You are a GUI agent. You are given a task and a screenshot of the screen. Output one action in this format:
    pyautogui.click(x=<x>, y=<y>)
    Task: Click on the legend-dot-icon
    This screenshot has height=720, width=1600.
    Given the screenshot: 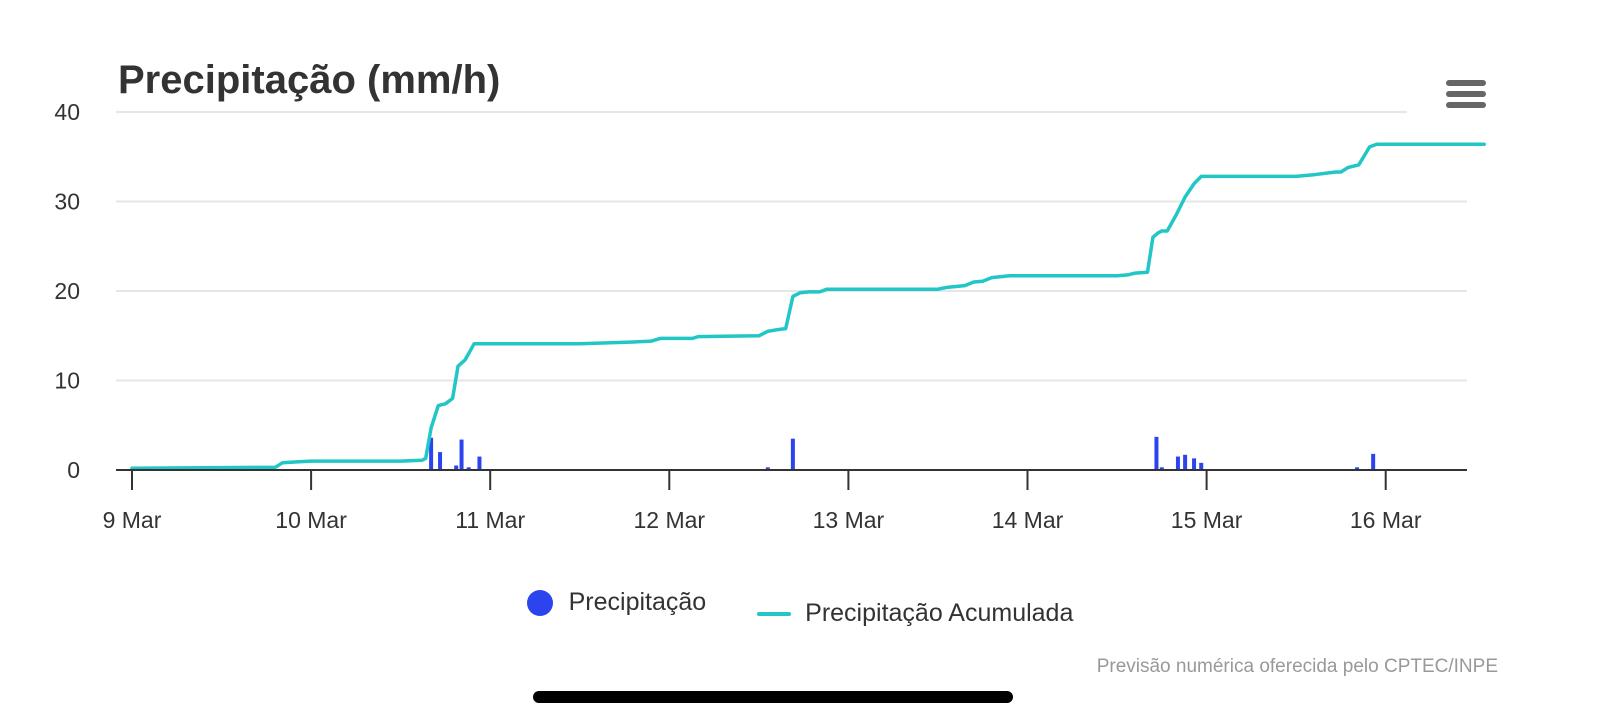 What is the action you would take?
    pyautogui.click(x=539, y=602)
    